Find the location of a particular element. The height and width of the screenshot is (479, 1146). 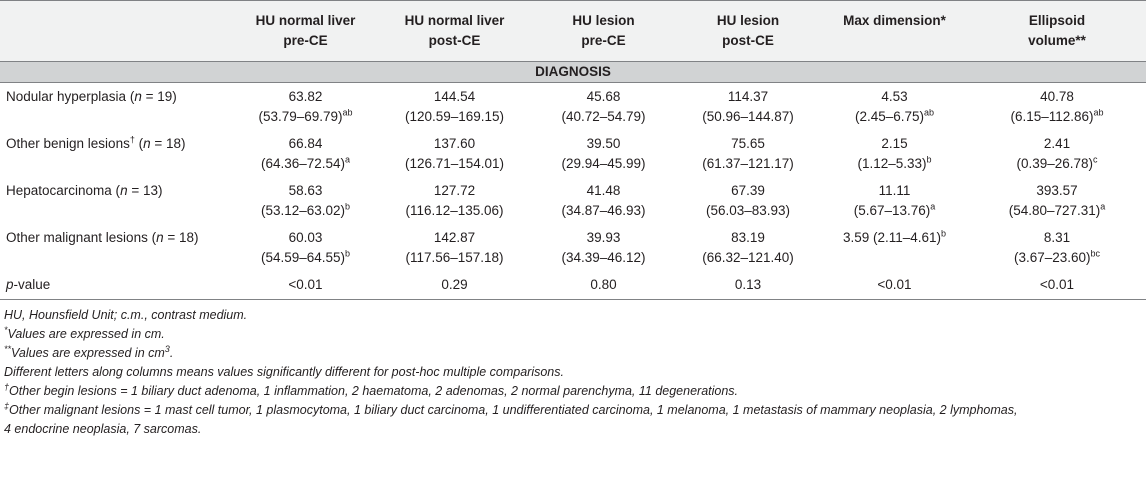

ci-text: (5.67–13.76) is located at coordinates (892, 210).